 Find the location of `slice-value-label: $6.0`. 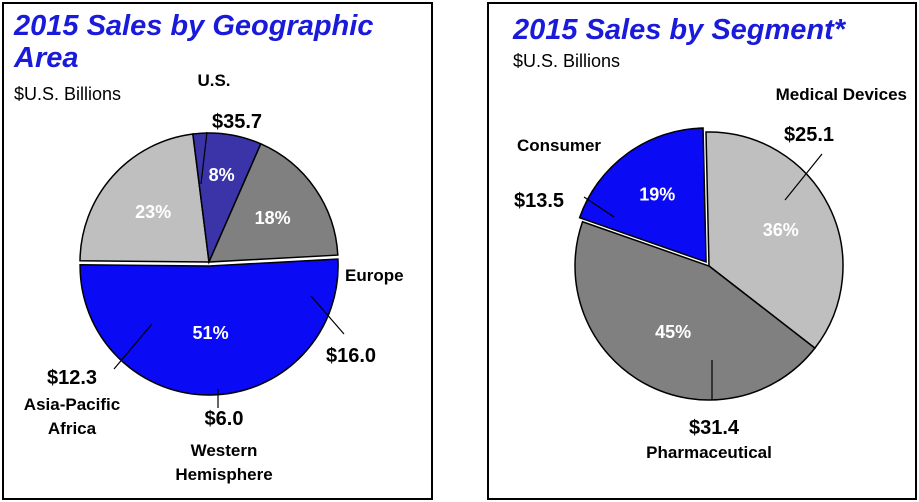

slice-value-label: $6.0 is located at coordinates (224, 419).